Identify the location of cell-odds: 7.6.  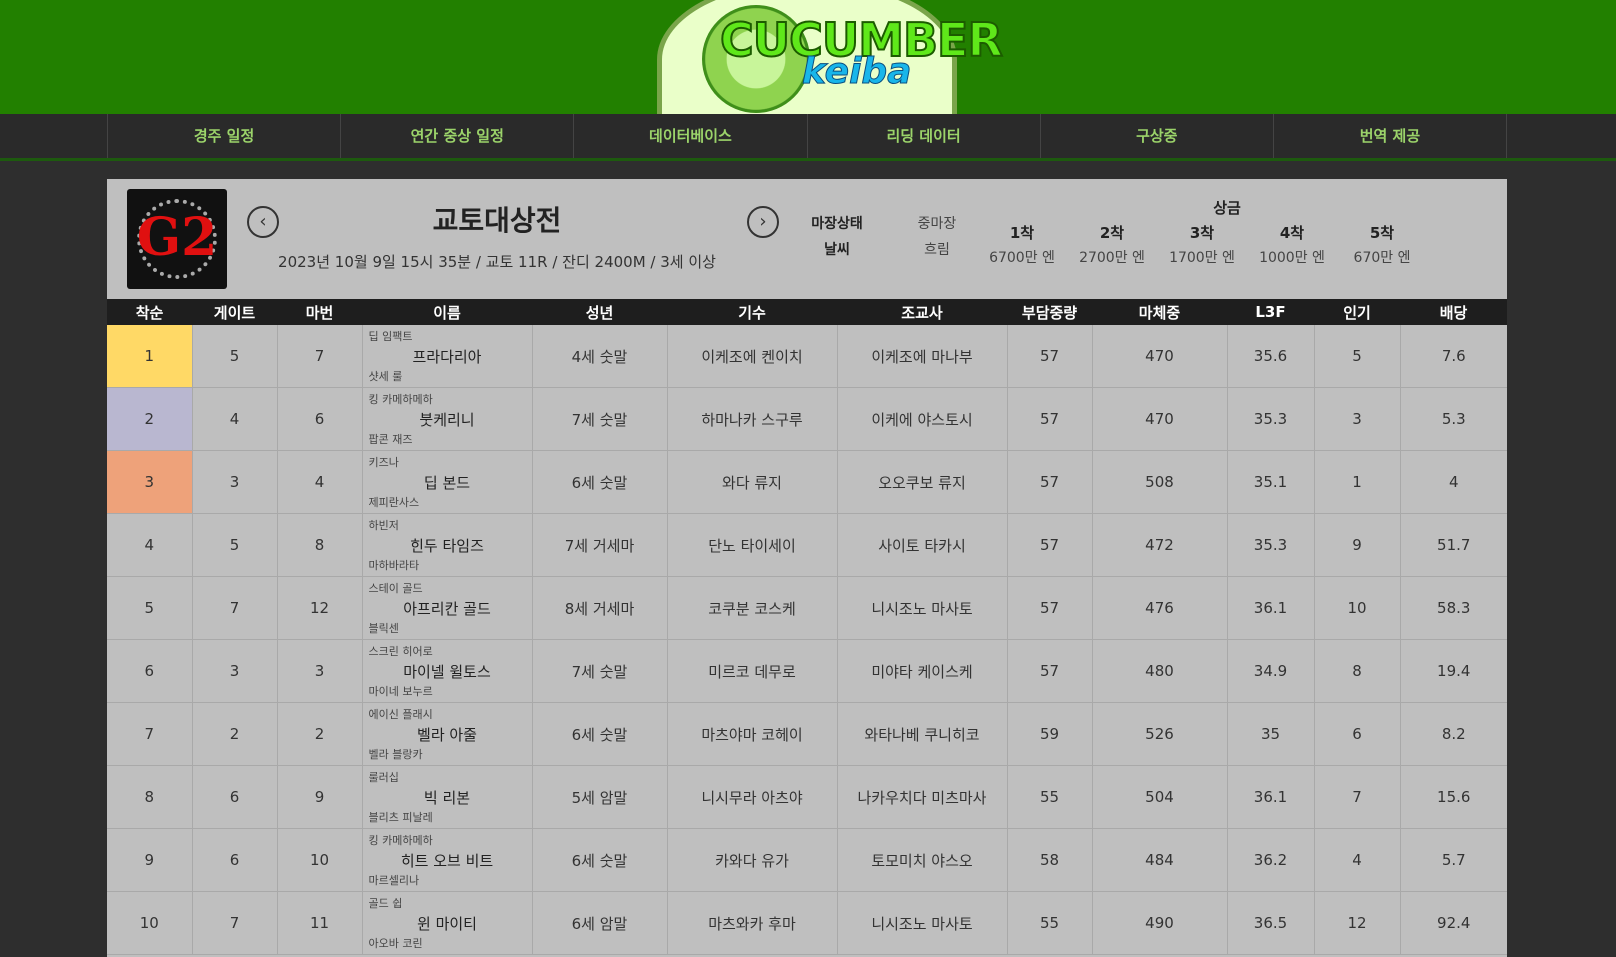
(1453, 356).